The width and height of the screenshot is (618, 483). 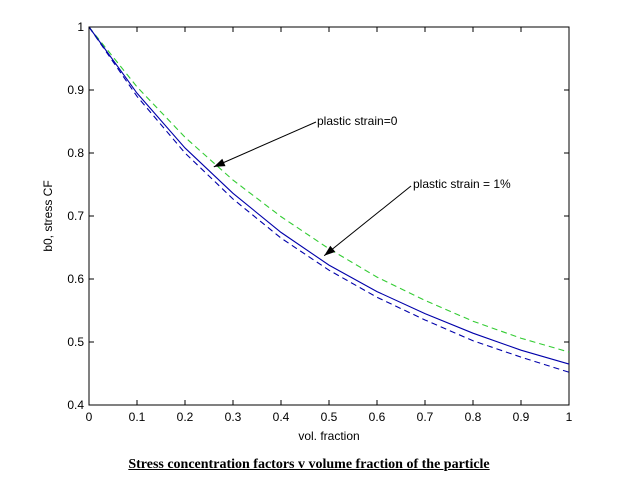 I want to click on y-tick-label: 0.7, so click(x=75, y=216).